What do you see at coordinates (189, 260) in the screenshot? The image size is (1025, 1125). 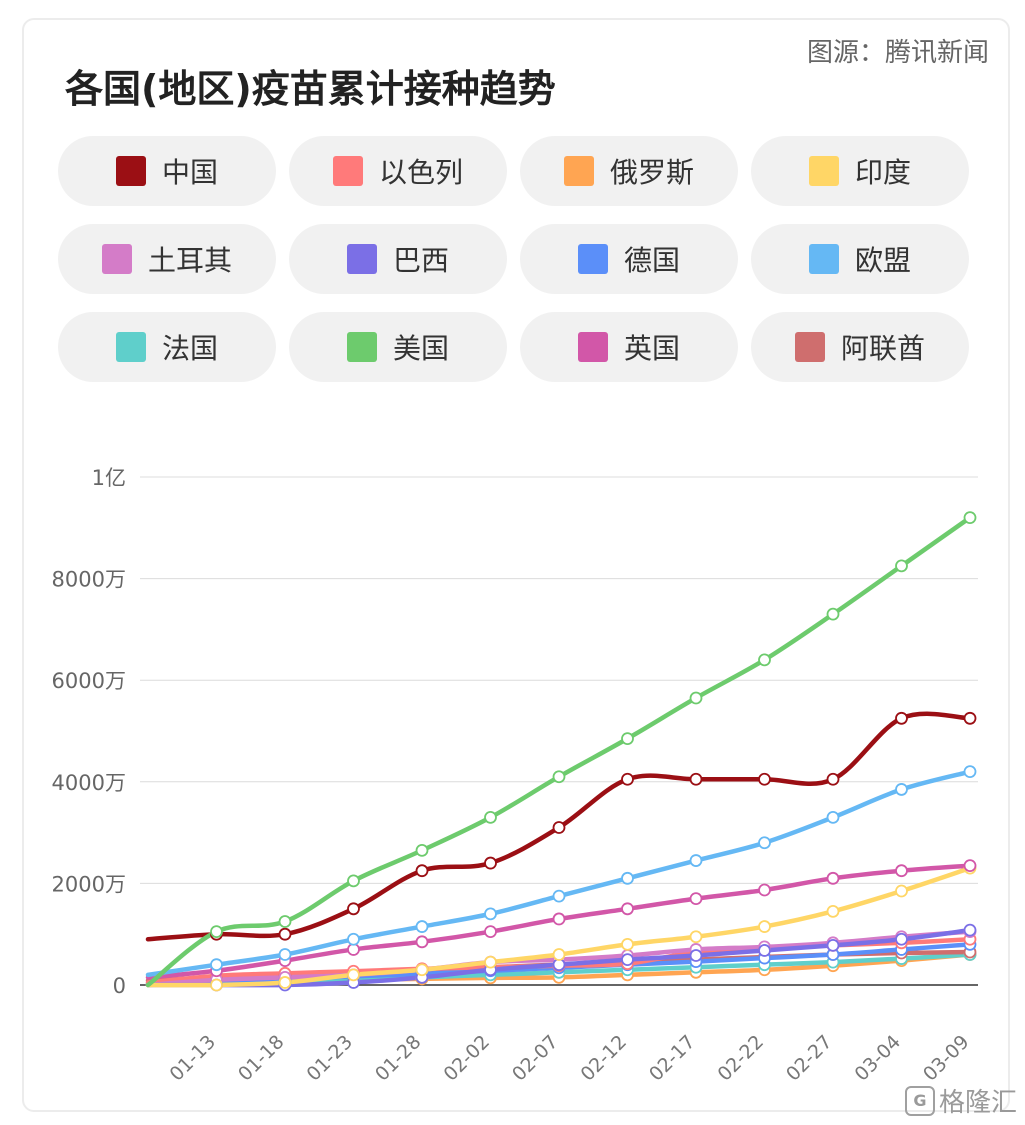 I see `legend-label: 土耳其` at bounding box center [189, 260].